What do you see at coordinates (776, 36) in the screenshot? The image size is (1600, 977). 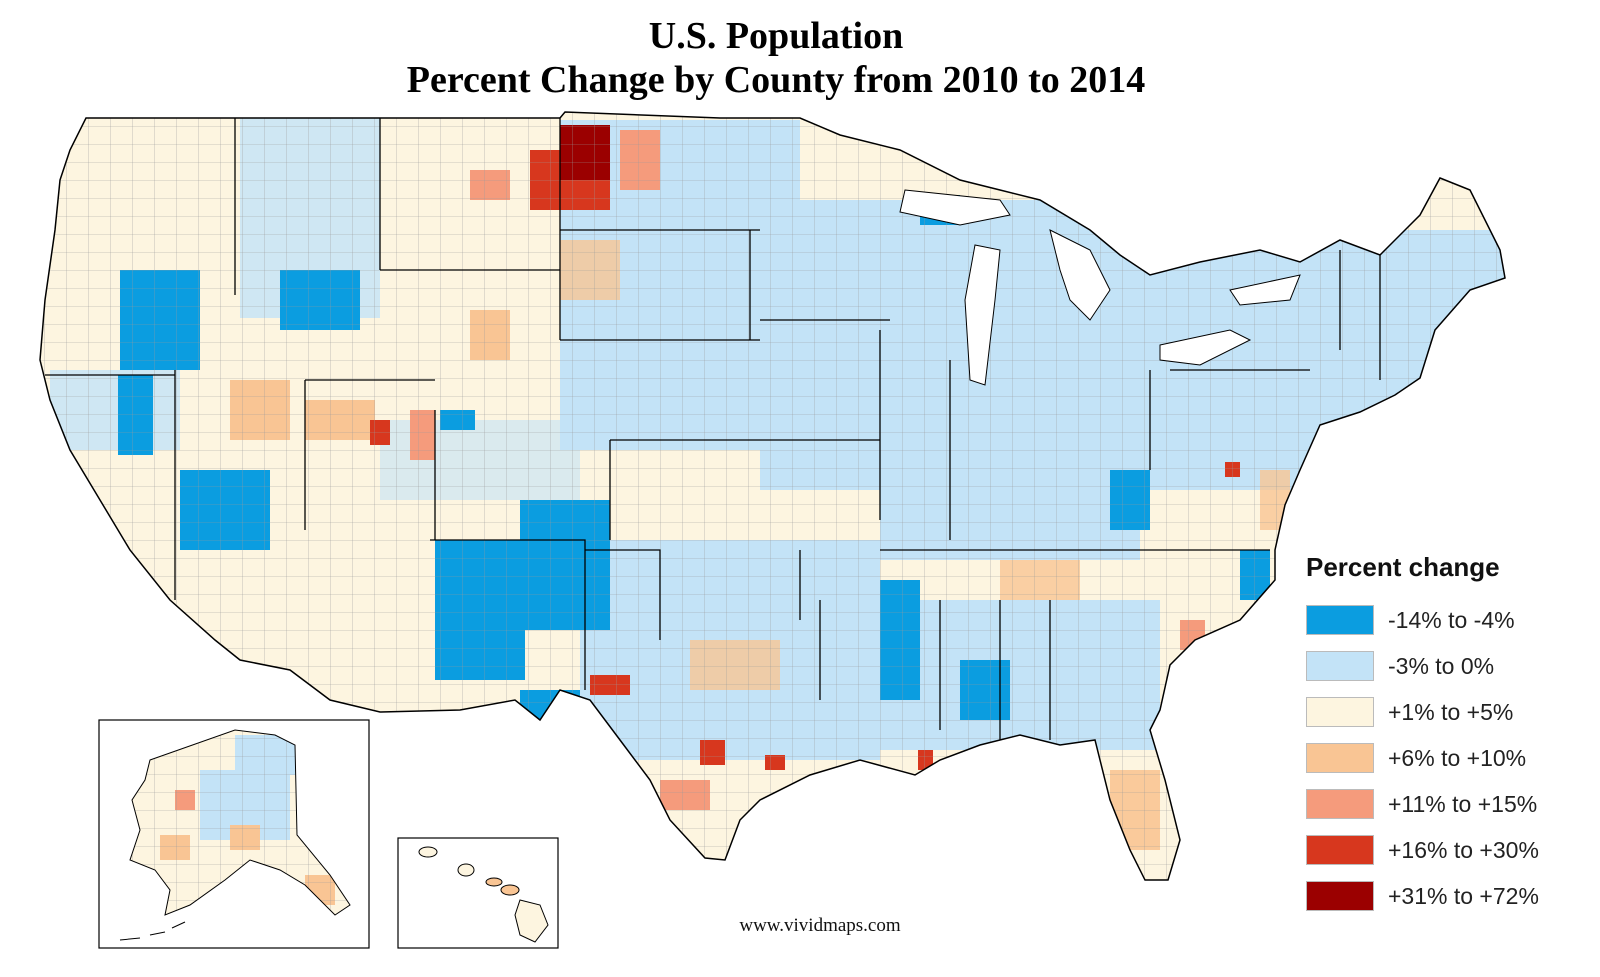 I see `title-line-1: U.S. Population` at bounding box center [776, 36].